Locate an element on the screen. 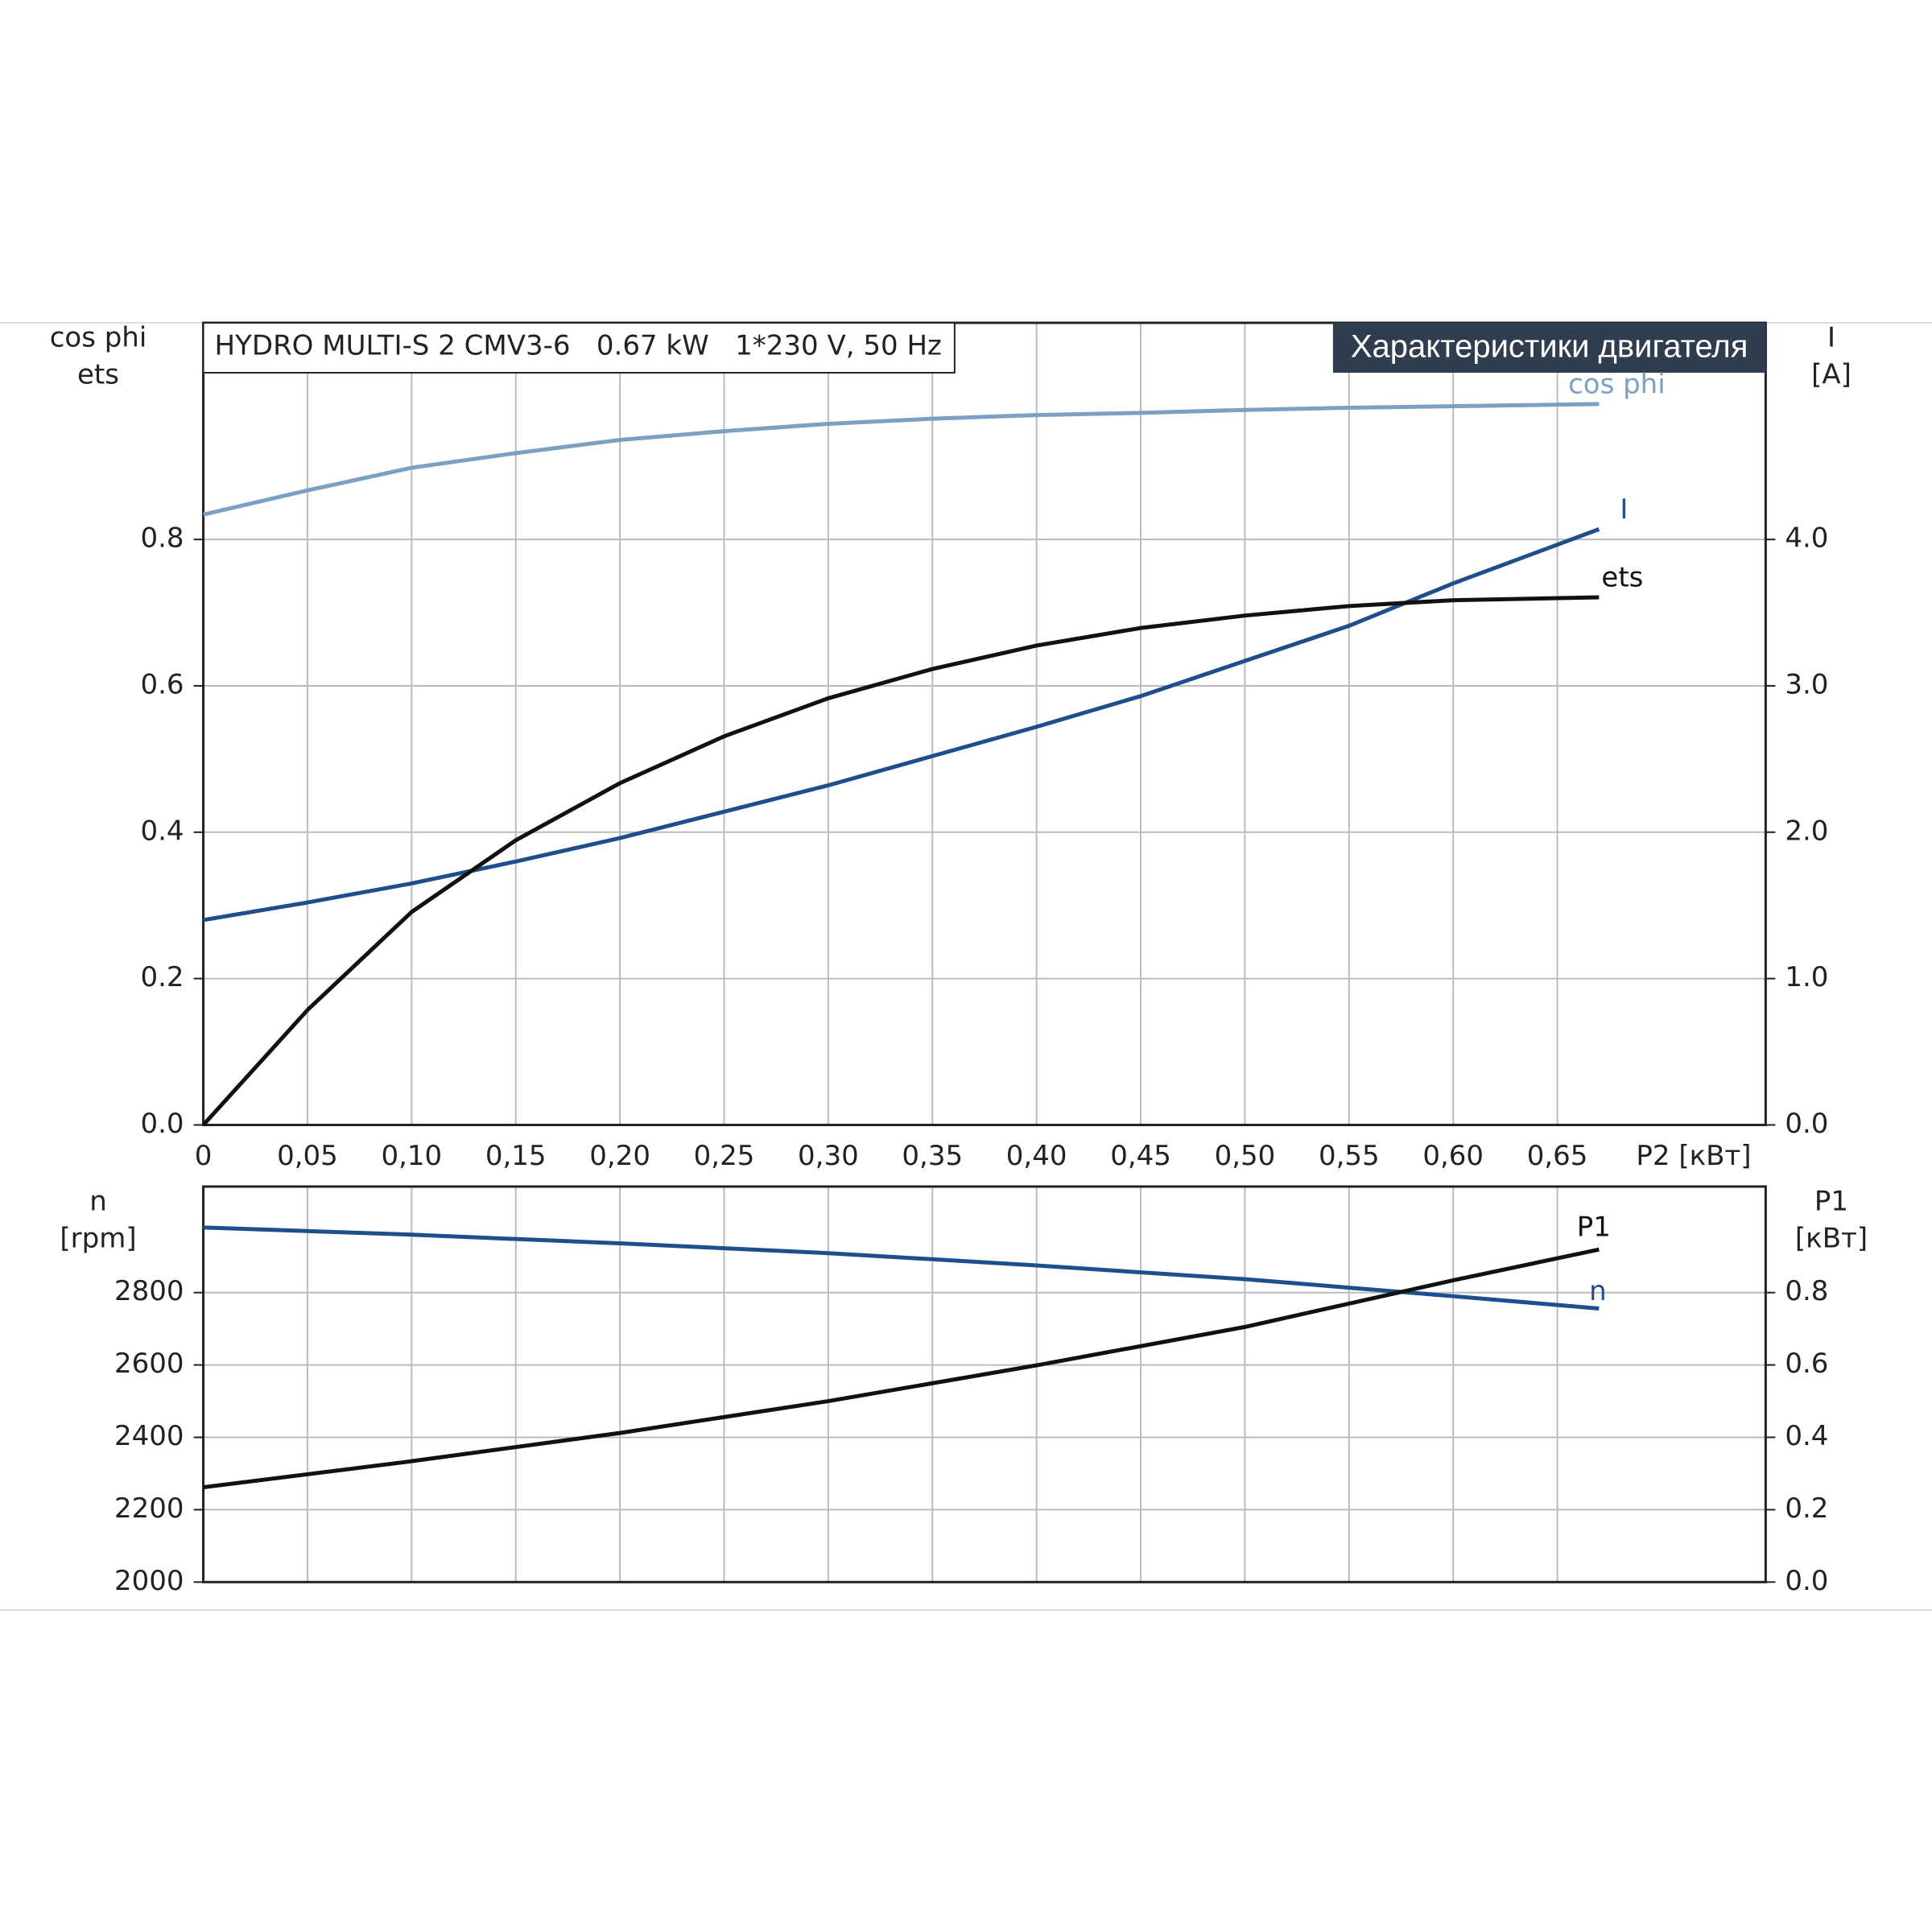 This screenshot has width=1932, height=1932. y-tick-label: 0.2 is located at coordinates (162, 977).